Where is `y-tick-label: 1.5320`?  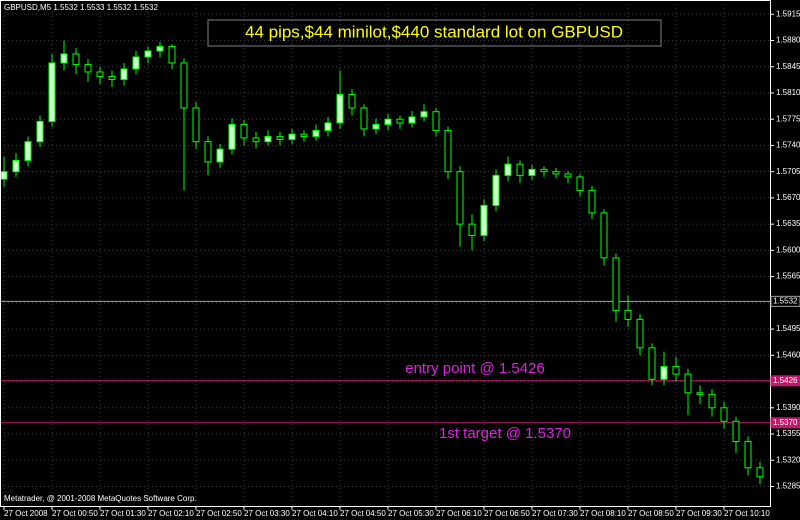 y-tick-label: 1.5320 is located at coordinates (788, 459).